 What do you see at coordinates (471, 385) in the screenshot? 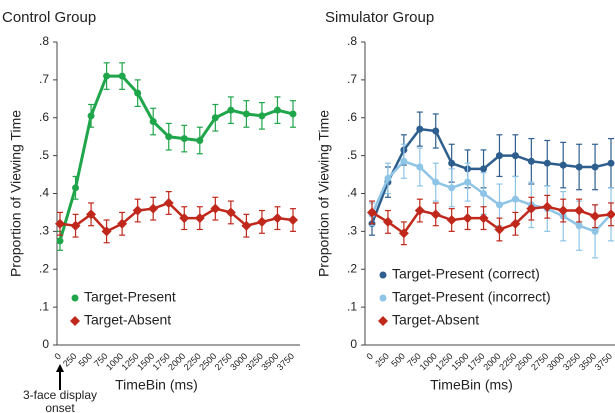
I see `x-axis-label: TimeBin (ms)` at bounding box center [471, 385].